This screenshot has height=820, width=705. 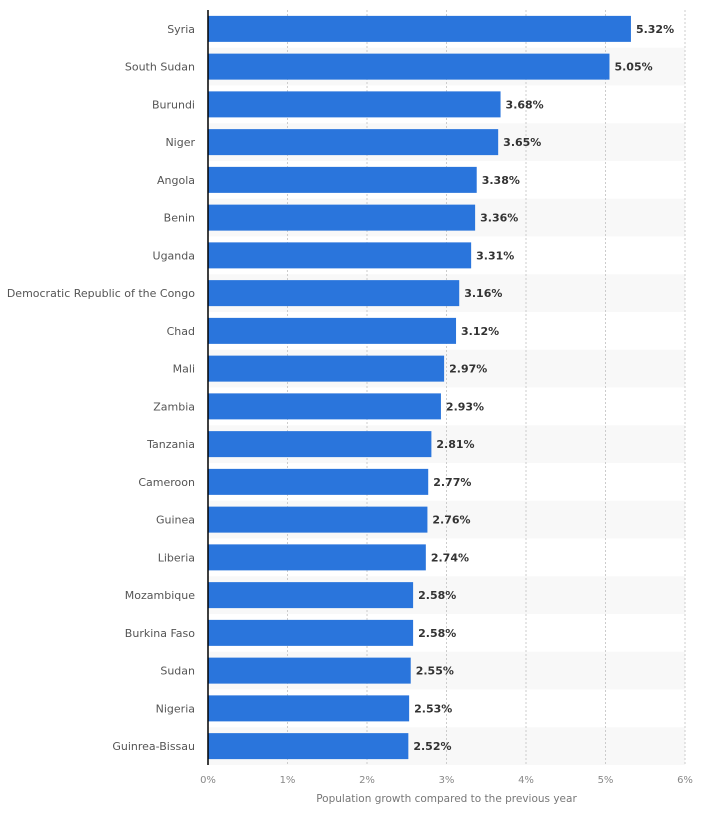 What do you see at coordinates (153, 746) in the screenshot?
I see `category-label: Guinrea-Bissau` at bounding box center [153, 746].